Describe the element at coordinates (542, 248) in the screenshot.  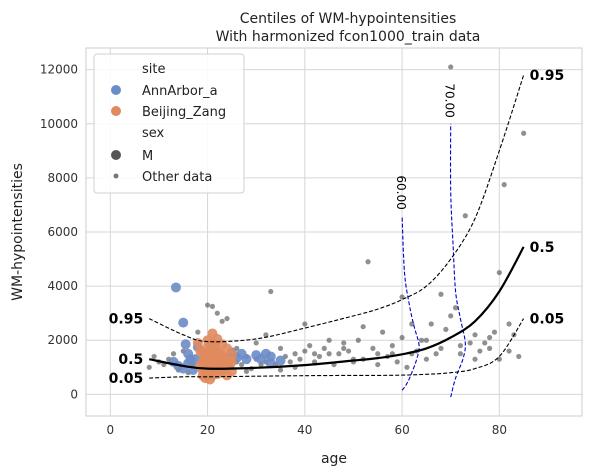
I see `centile-label-right: 0.5` at that location.